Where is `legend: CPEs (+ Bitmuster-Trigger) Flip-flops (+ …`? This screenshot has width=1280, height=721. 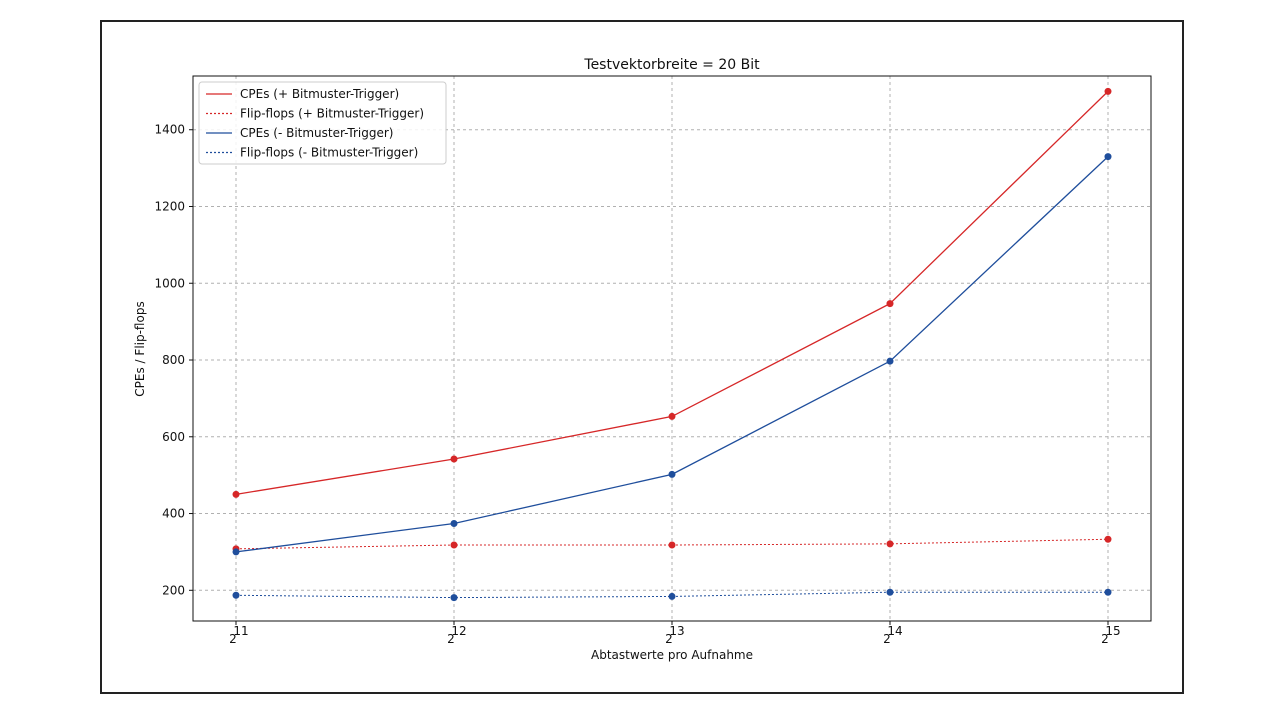 legend: CPEs (+ Bitmuster-Trigger) Flip-flops (+ … is located at coordinates (322, 123).